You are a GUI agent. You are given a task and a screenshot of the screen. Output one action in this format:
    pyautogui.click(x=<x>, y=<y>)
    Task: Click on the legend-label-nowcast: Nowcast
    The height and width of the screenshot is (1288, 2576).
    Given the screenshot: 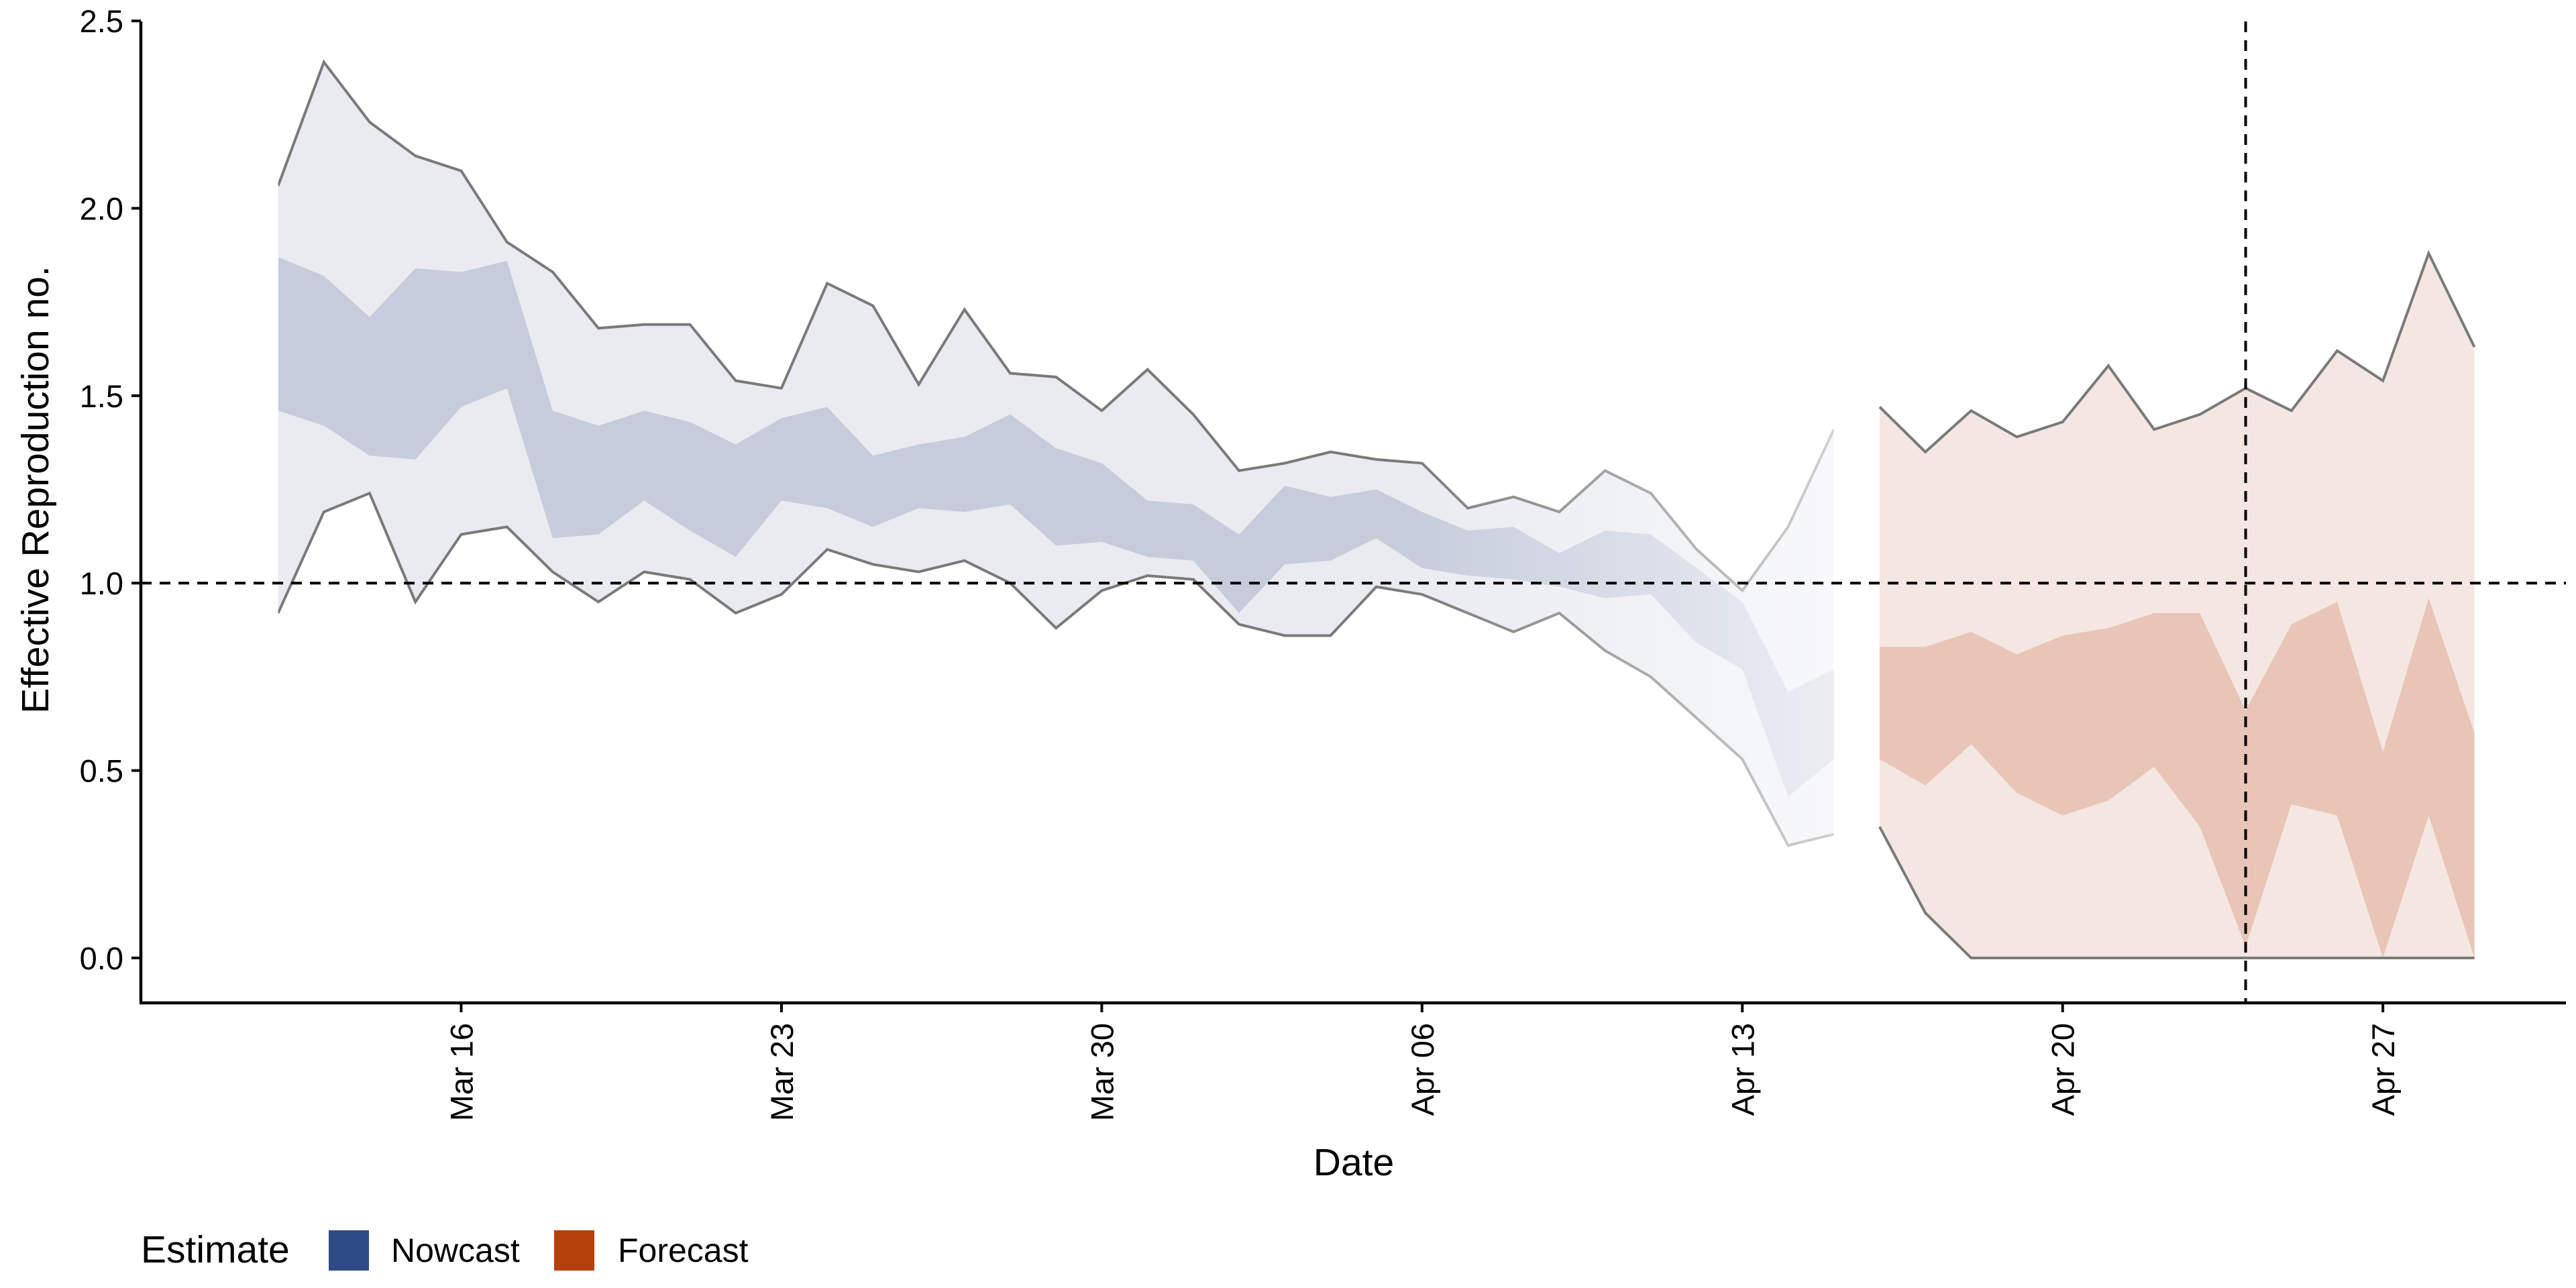 What is the action you would take?
    pyautogui.click(x=455, y=1250)
    